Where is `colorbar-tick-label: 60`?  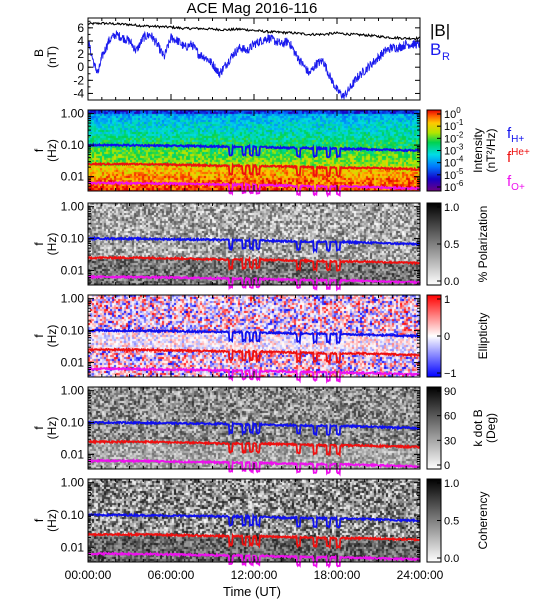 colorbar-tick-label: 60 is located at coordinates (450, 417).